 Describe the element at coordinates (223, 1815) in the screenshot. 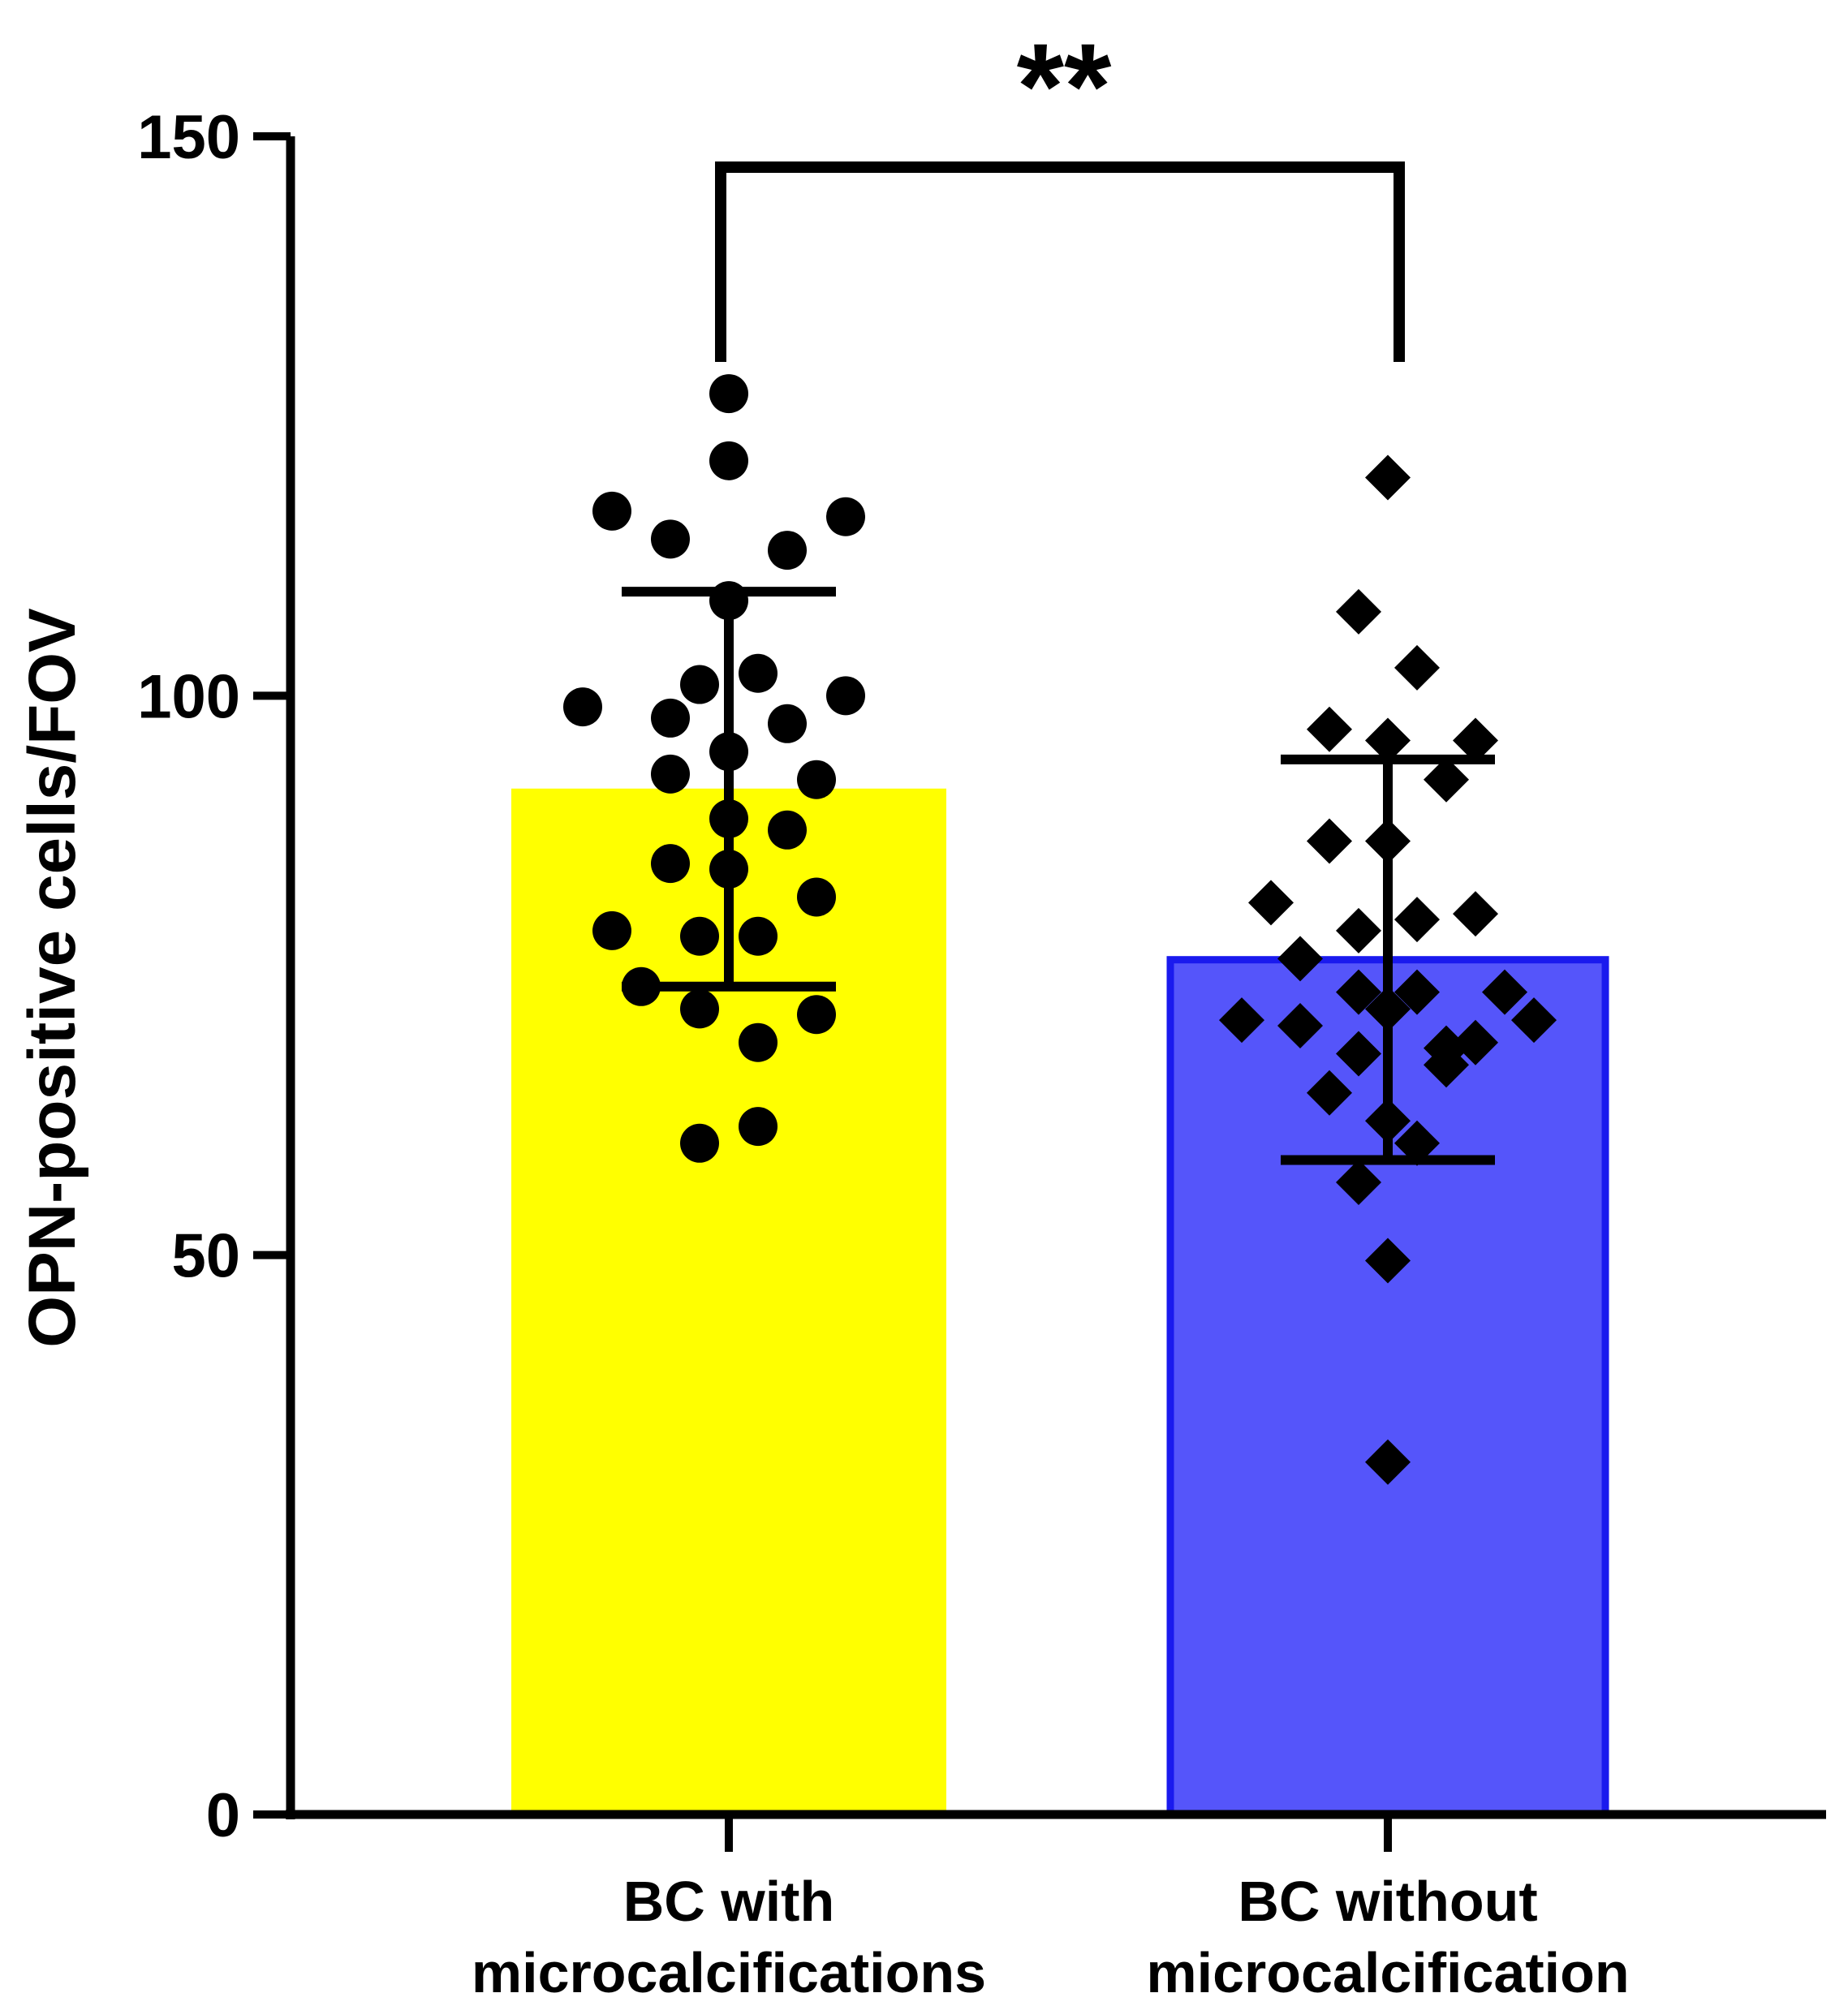

I see `y-tick-label-0: 0` at that location.